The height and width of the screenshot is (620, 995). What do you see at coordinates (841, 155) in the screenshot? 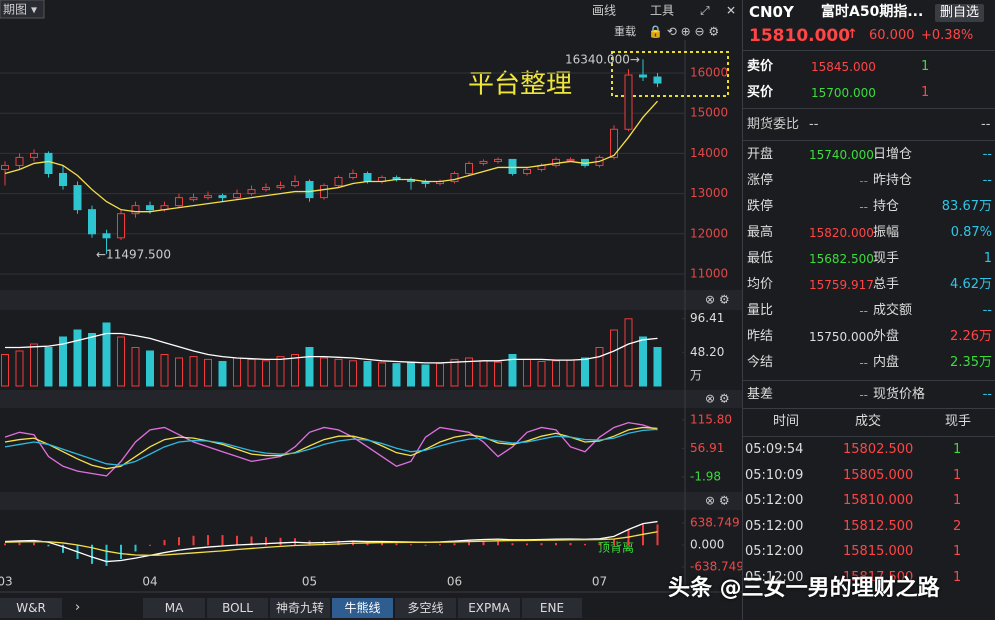
I see `value: 15740.000` at bounding box center [841, 155].